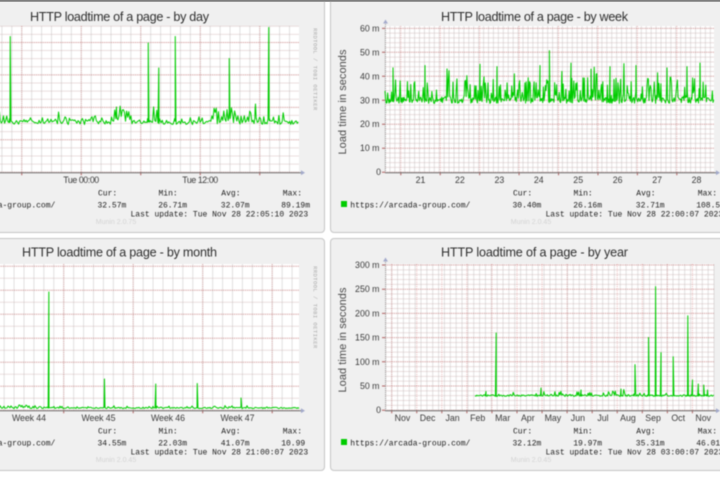 Image resolution: width=720 pixels, height=480 pixels. What do you see at coordinates (587, 206) in the screenshot?
I see `svg-text: 26.16m` at bounding box center [587, 206].